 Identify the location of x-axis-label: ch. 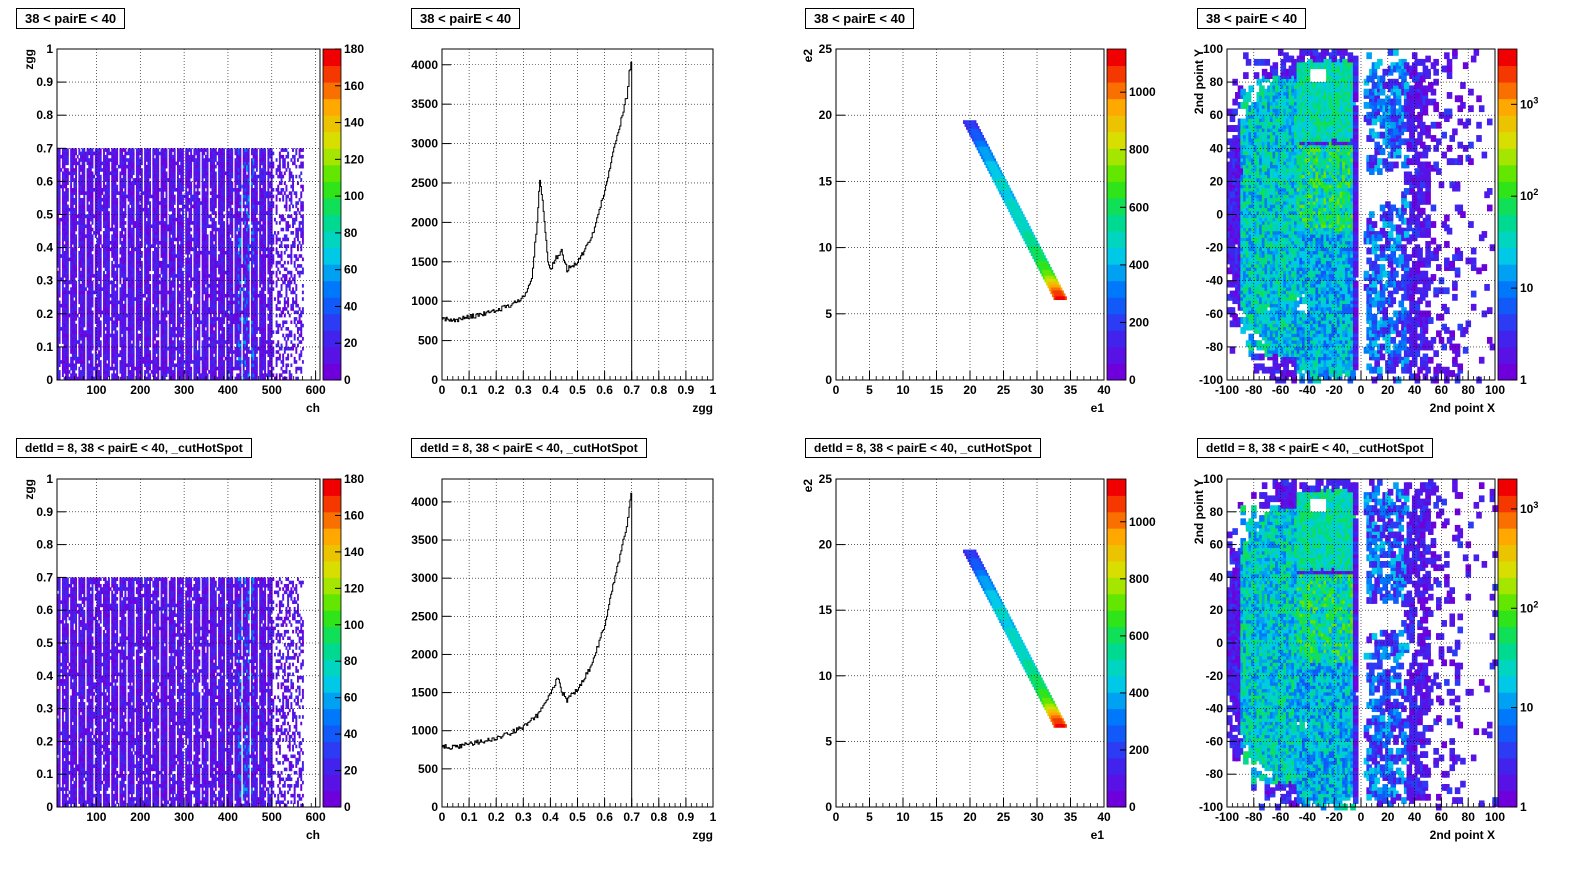
(313, 408).